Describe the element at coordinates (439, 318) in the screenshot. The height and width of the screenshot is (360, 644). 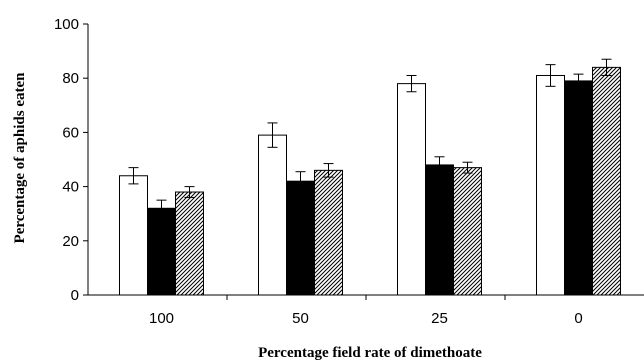
I see `x-tick-label: 25` at that location.